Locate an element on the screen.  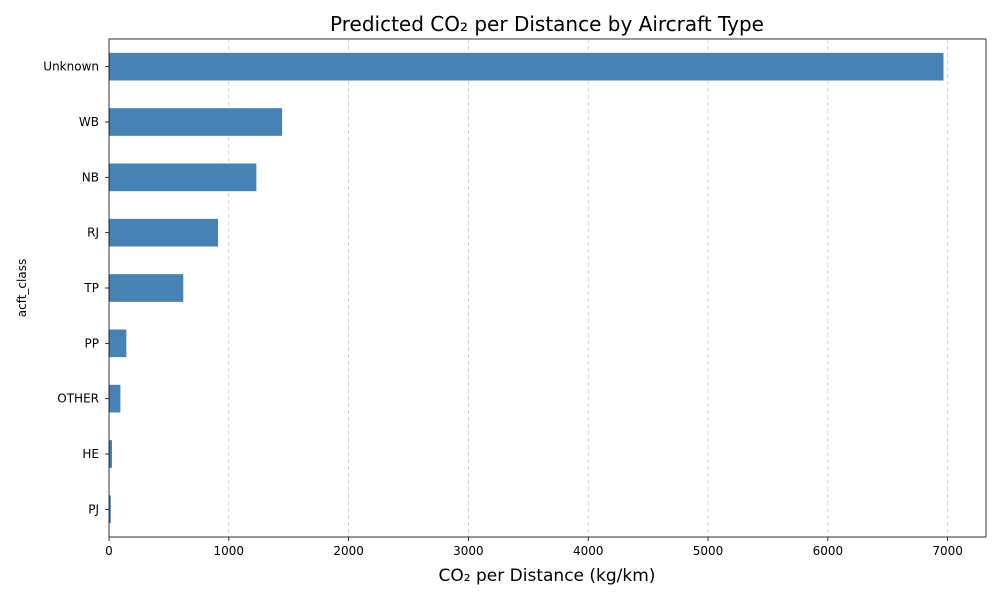
x-tick-label: 1000 is located at coordinates (229, 551).